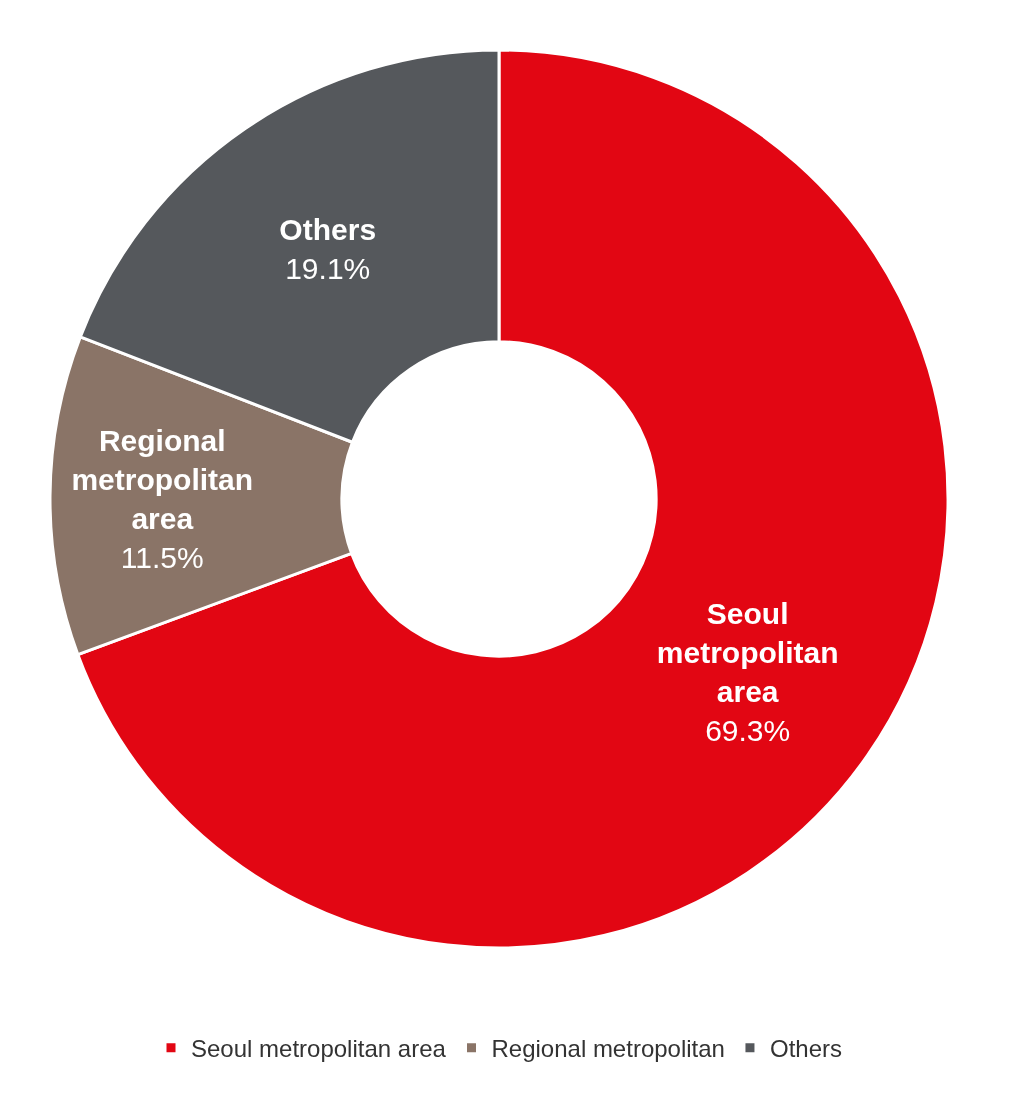 This screenshot has width=1028, height=1103. What do you see at coordinates (319, 1049) in the screenshot?
I see `legend-label: Seoul metropolitan area` at bounding box center [319, 1049].